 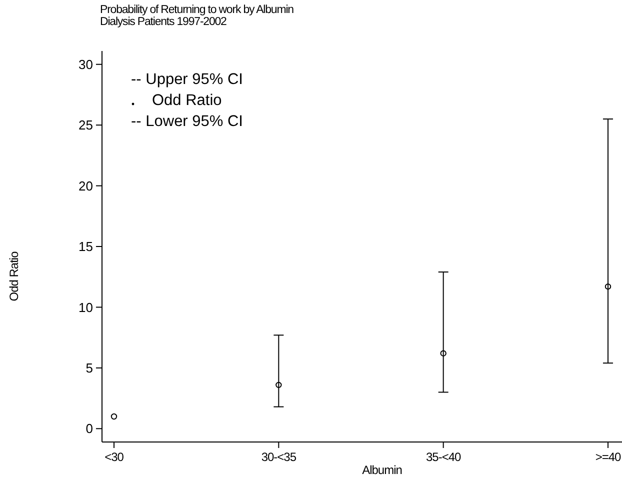 What do you see at coordinates (14, 276) in the screenshot?
I see `y-axis-title: Odd Ratio` at bounding box center [14, 276].